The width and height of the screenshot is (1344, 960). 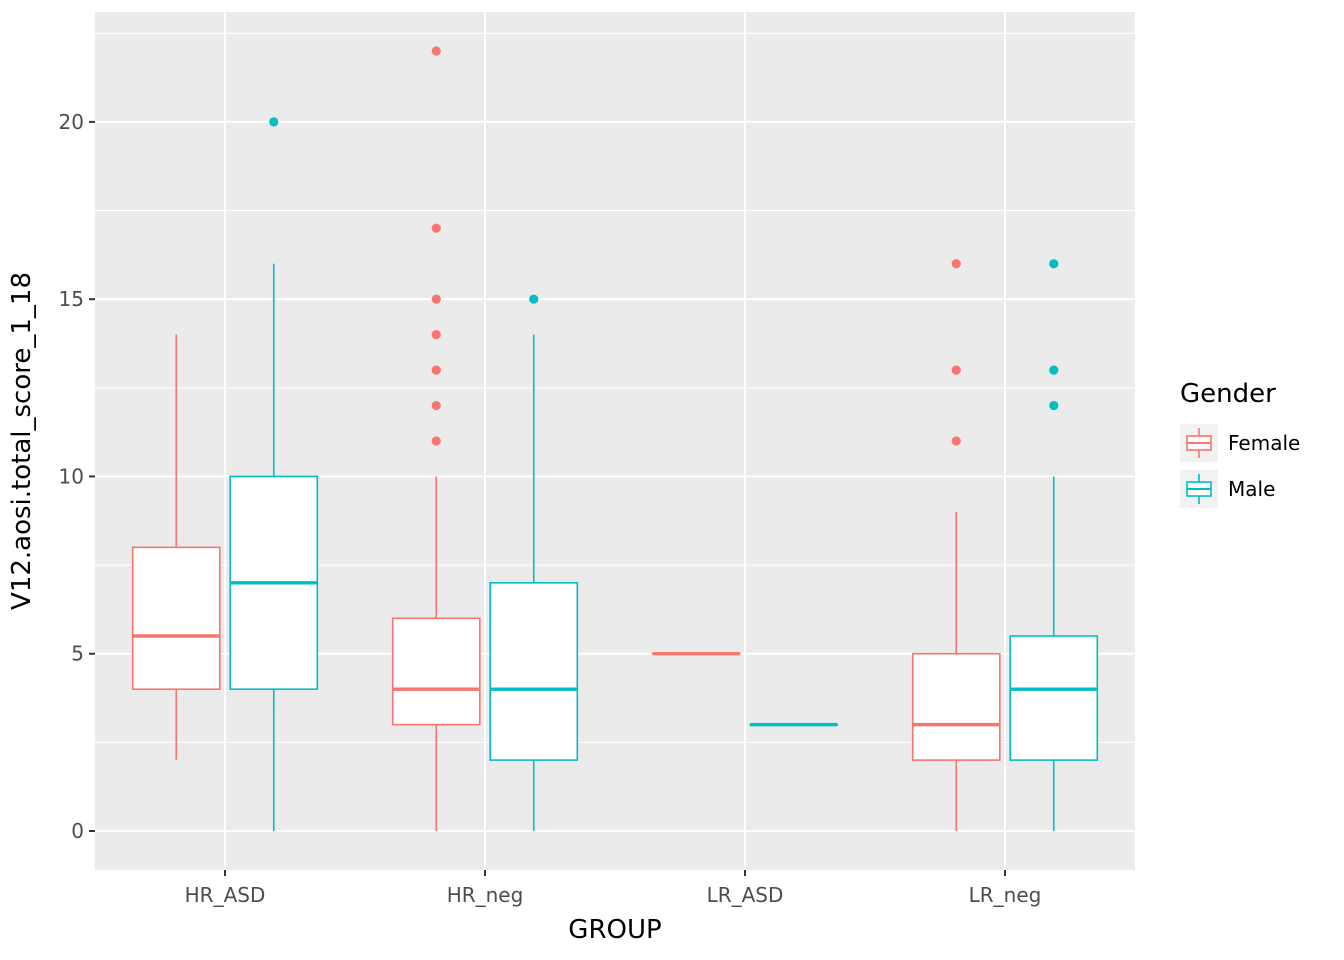 What do you see at coordinates (614, 930) in the screenshot?
I see `x-axis-title: GROUP` at bounding box center [614, 930].